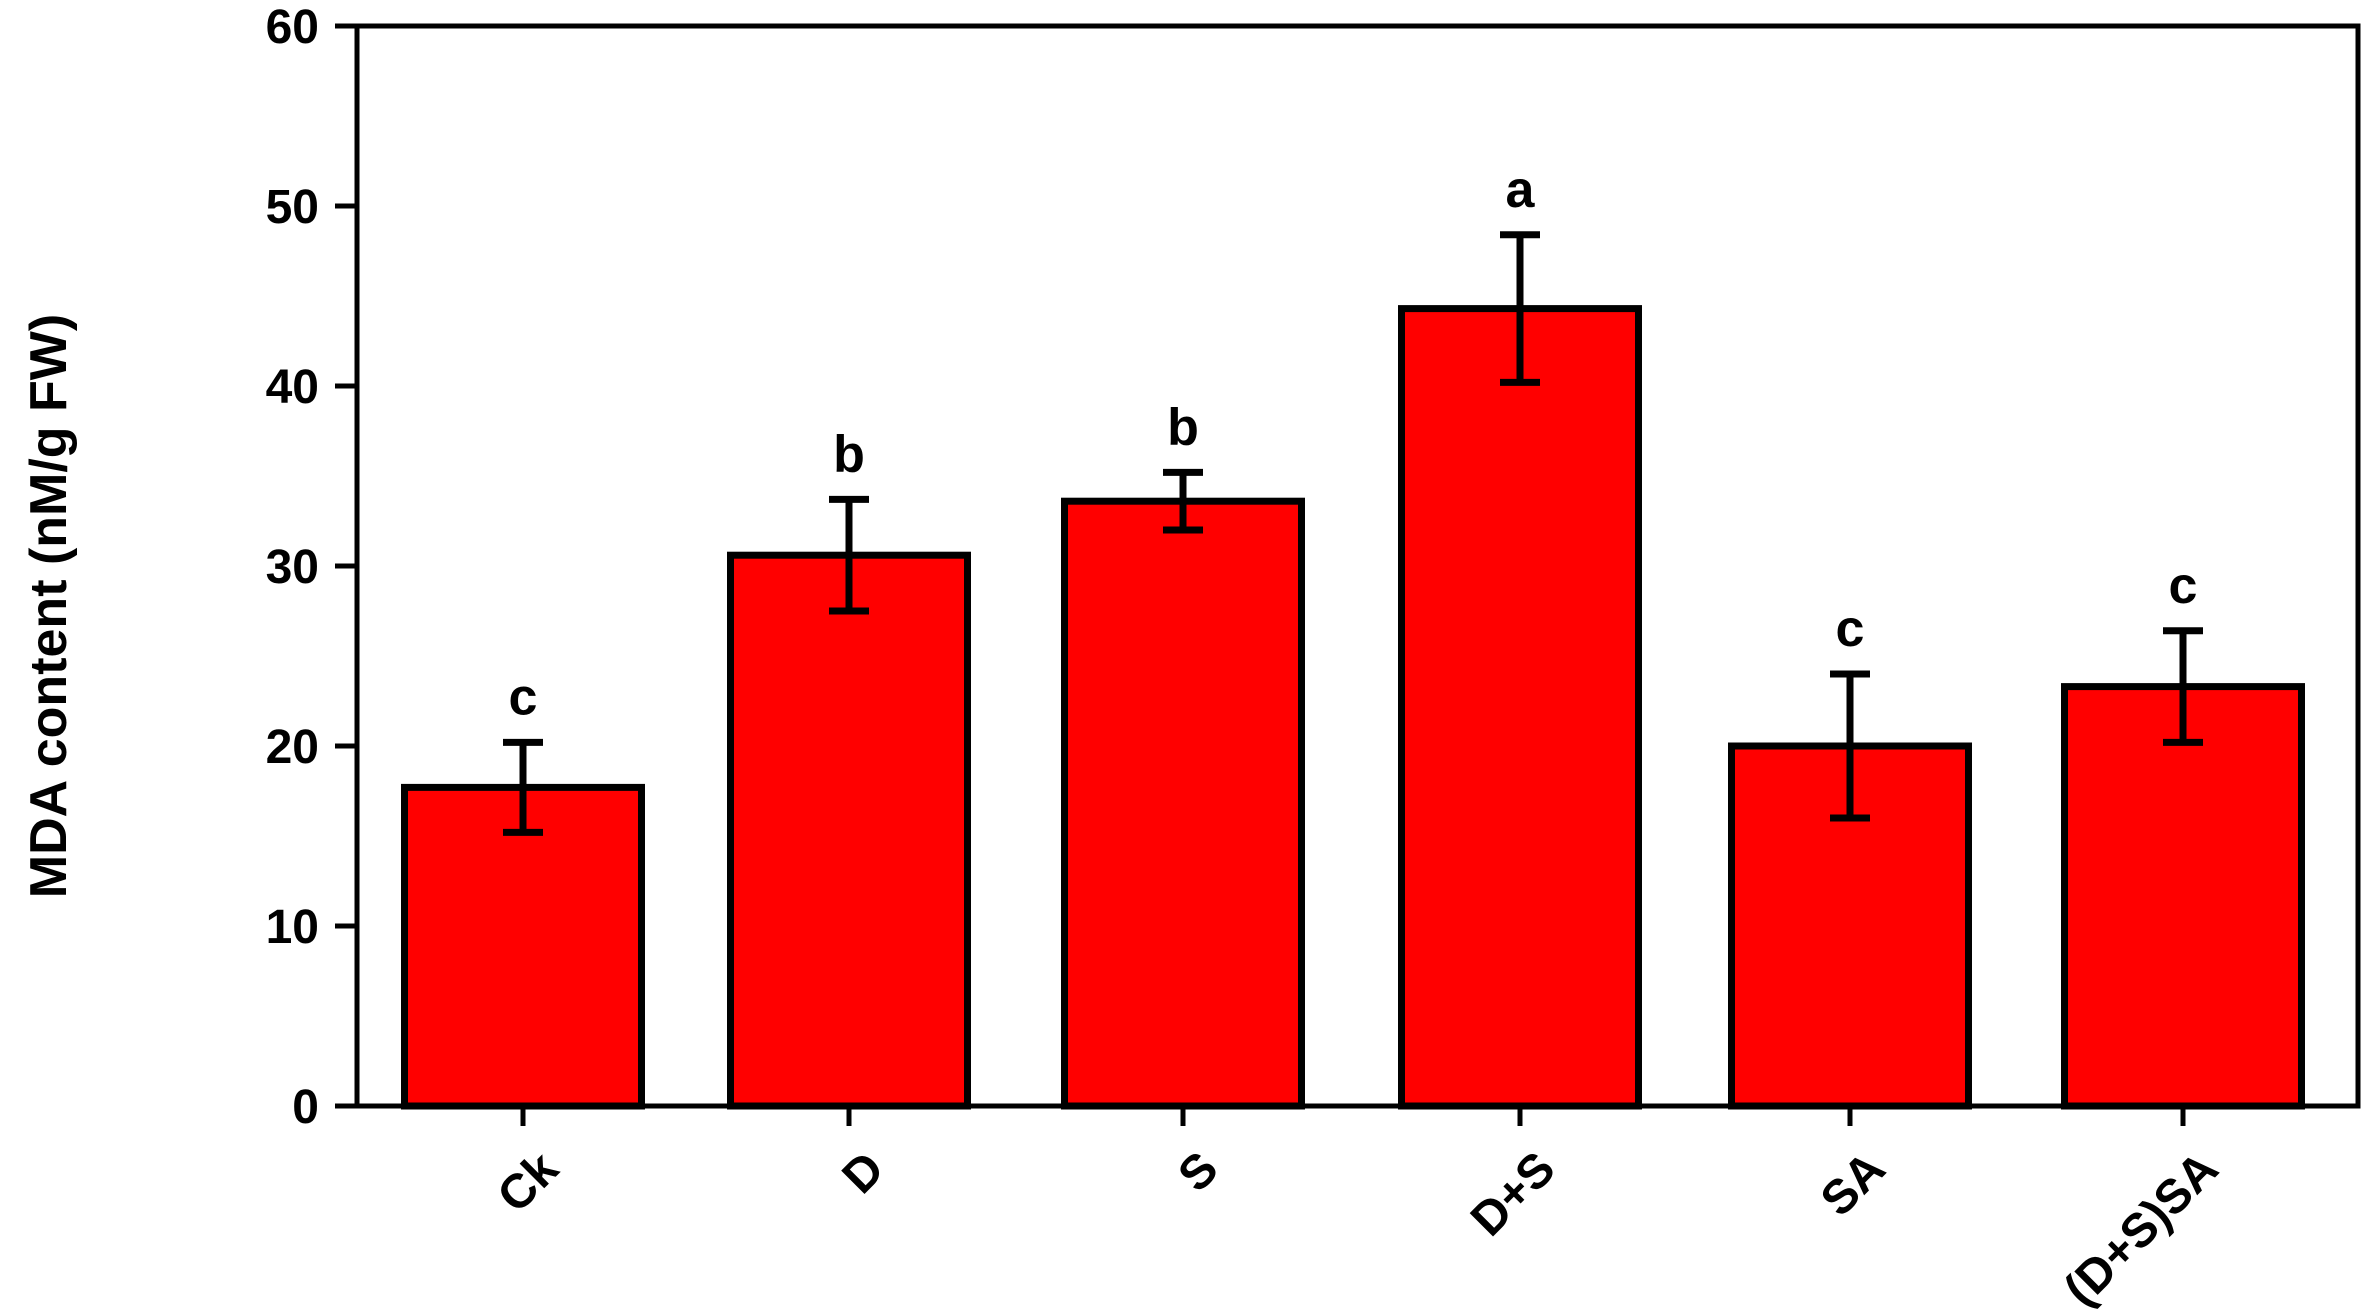 This screenshot has height=1313, width=2362. What do you see at coordinates (1198, 1172) in the screenshot?
I see `x-tick-label: S` at bounding box center [1198, 1172].